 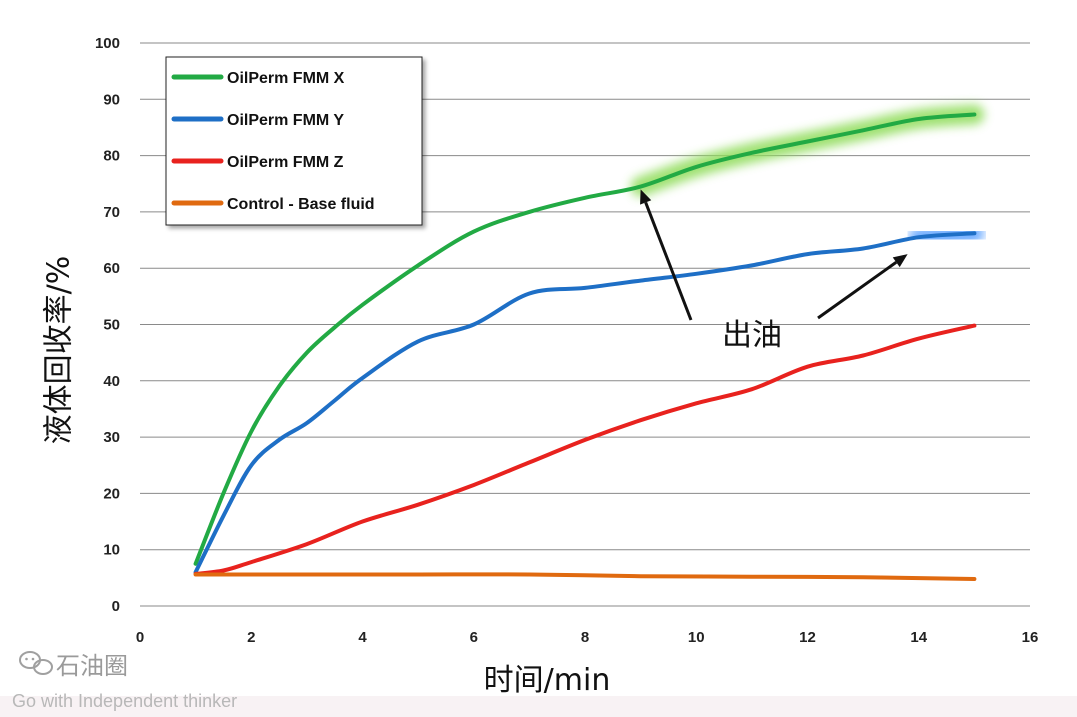 What do you see at coordinates (92, 666) in the screenshot?
I see `watermark-logo: 石油圈` at bounding box center [92, 666].